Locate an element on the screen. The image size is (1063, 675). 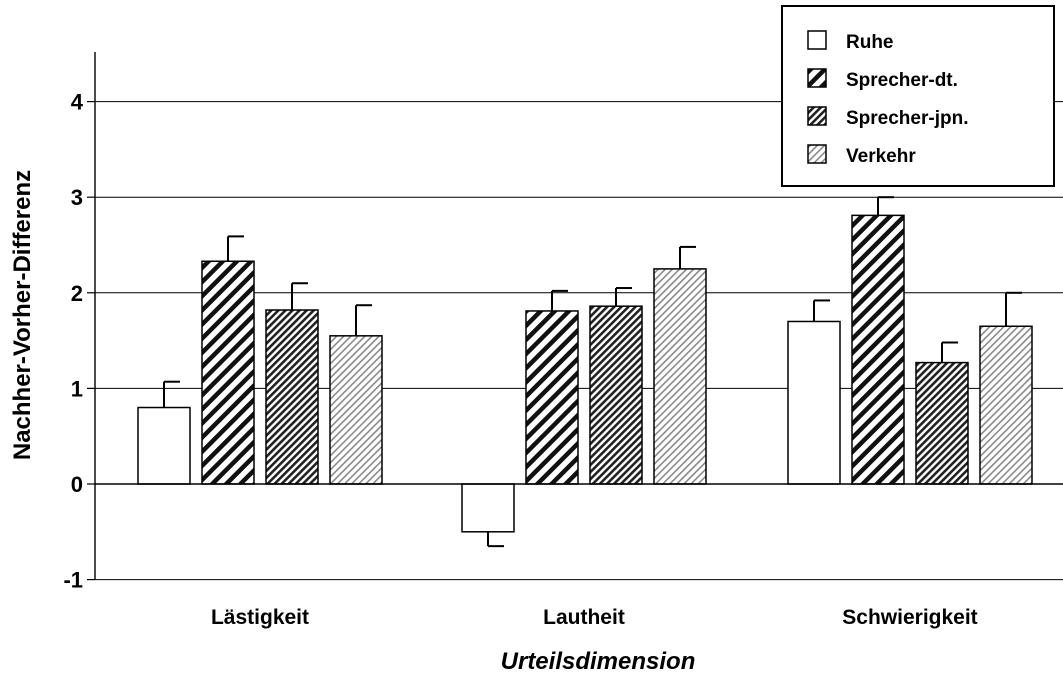
y-tick-label: 4 is located at coordinates (77, 102).